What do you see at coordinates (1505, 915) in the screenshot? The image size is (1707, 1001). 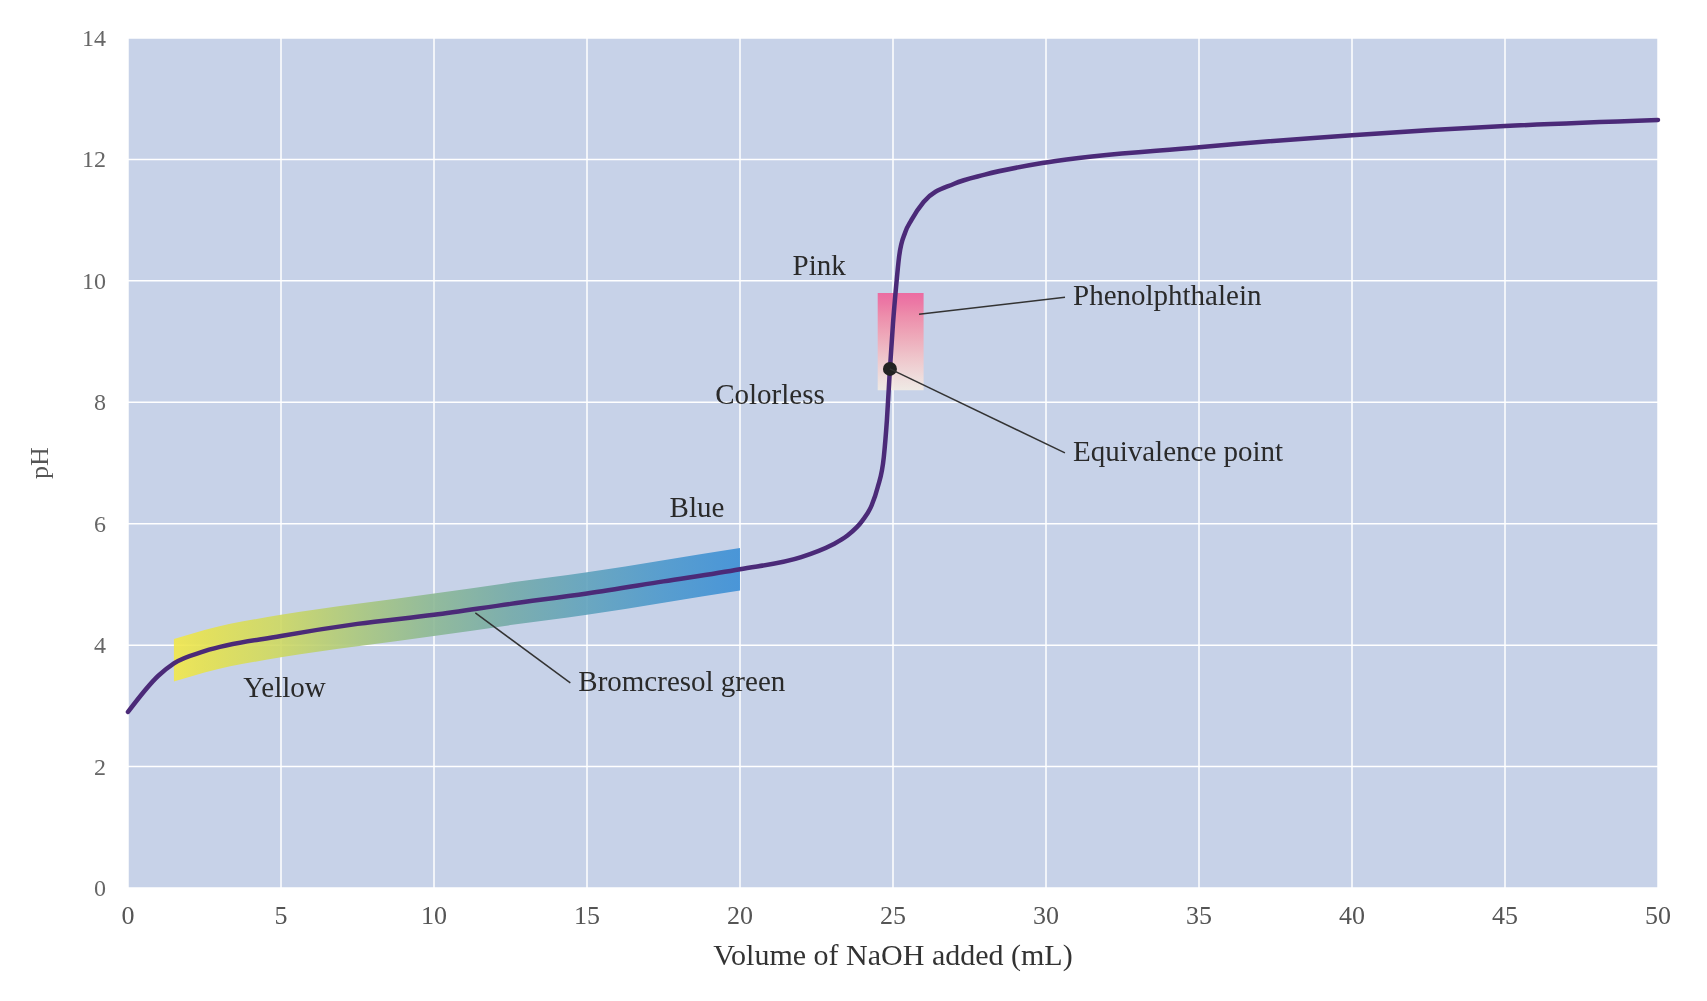 I see `x-tick-label: 45` at bounding box center [1505, 915].